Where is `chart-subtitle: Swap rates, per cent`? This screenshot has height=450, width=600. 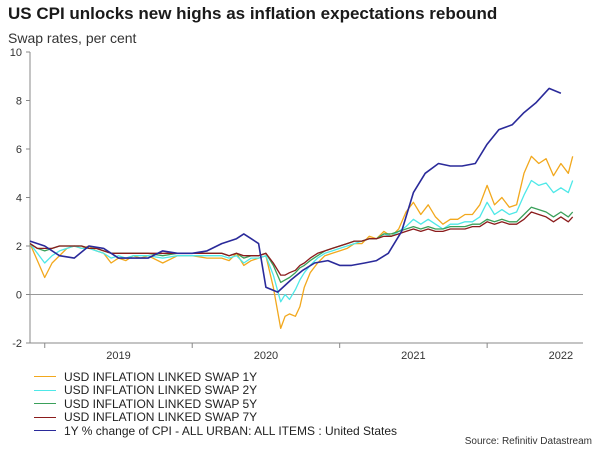
chart-subtitle: Swap rates, per cent is located at coordinates (72, 38).